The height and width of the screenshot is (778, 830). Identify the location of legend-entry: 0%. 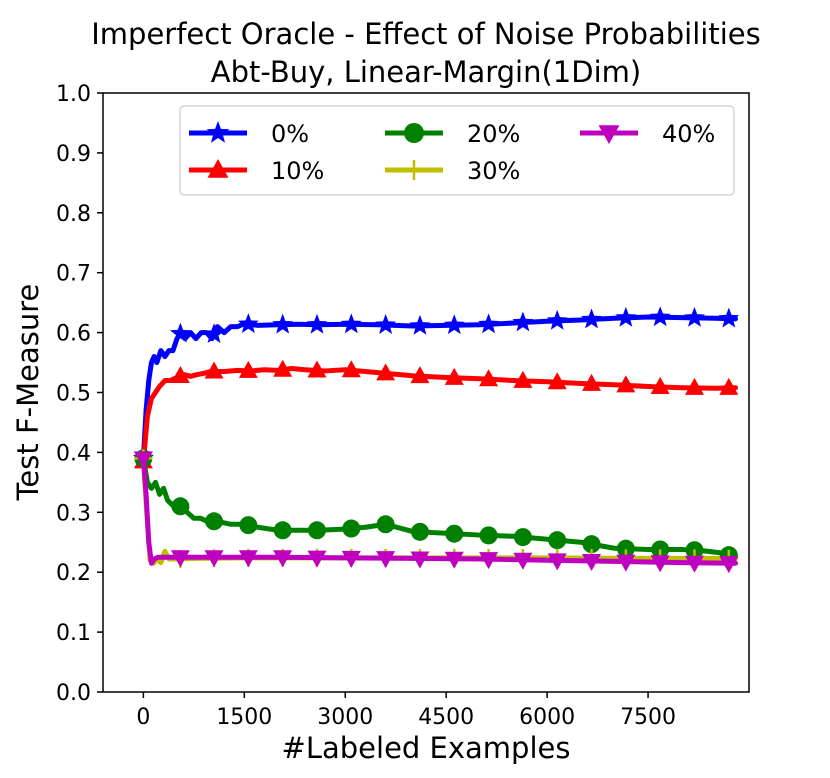
(249, 134).